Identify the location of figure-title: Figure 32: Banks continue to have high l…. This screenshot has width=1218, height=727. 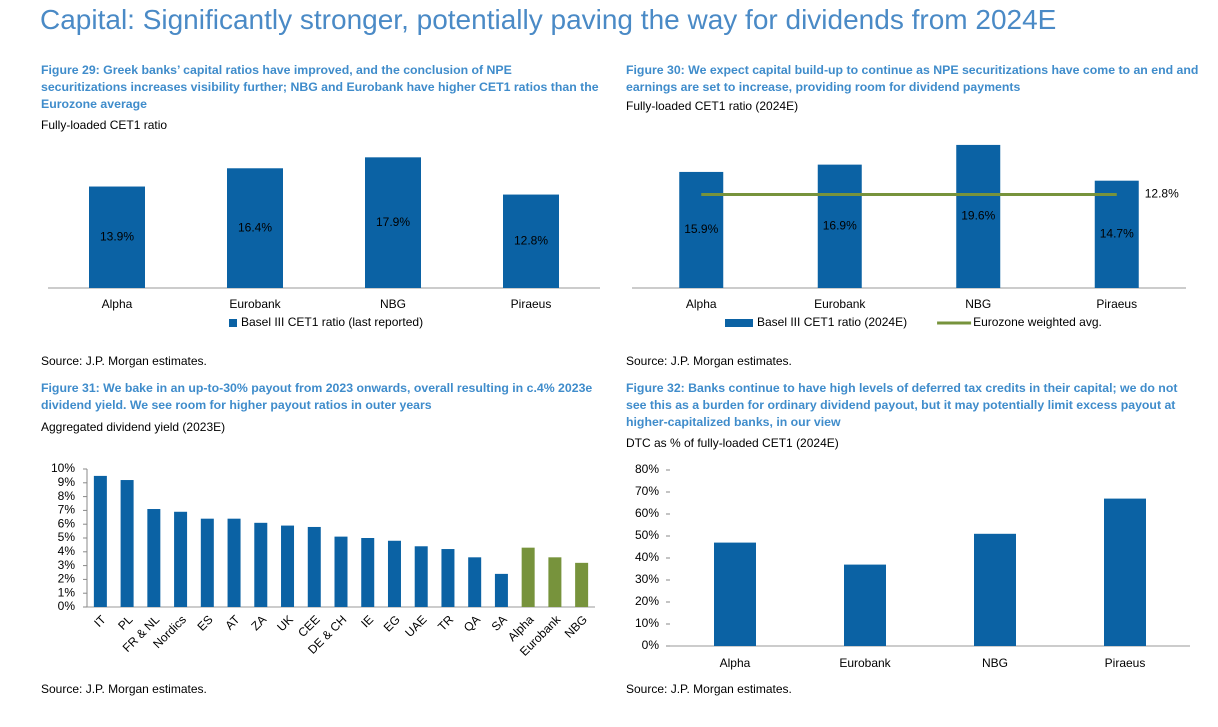
(902, 405).